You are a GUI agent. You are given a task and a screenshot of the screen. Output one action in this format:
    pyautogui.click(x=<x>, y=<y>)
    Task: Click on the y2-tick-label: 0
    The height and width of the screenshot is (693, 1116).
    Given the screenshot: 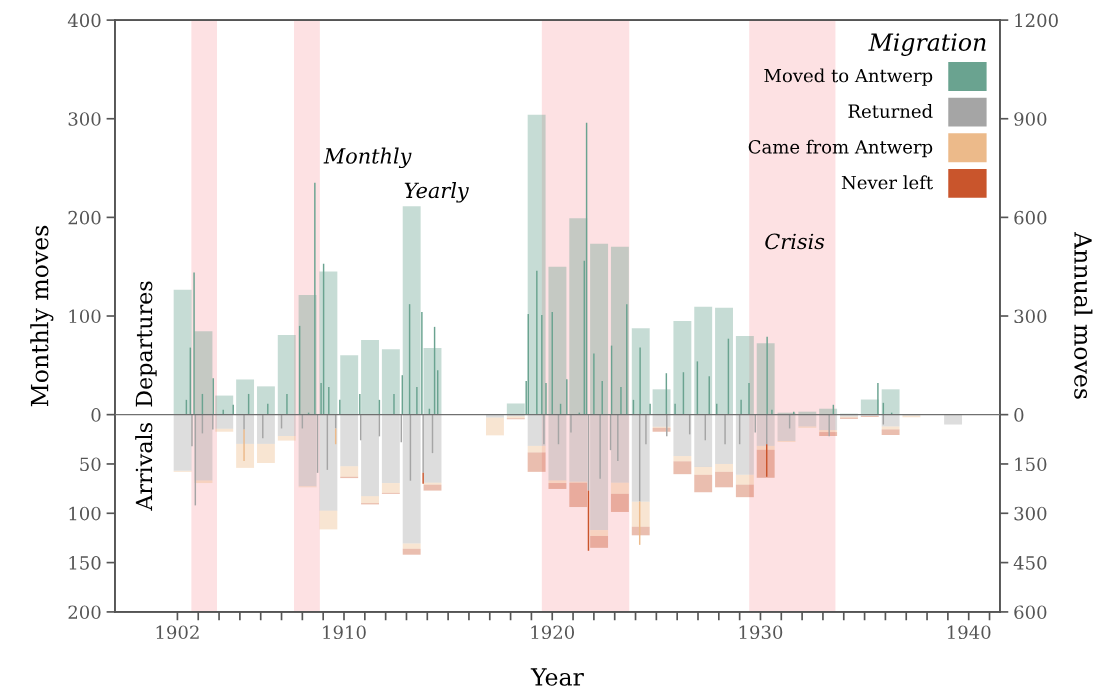 What is the action you would take?
    pyautogui.click(x=1019, y=415)
    